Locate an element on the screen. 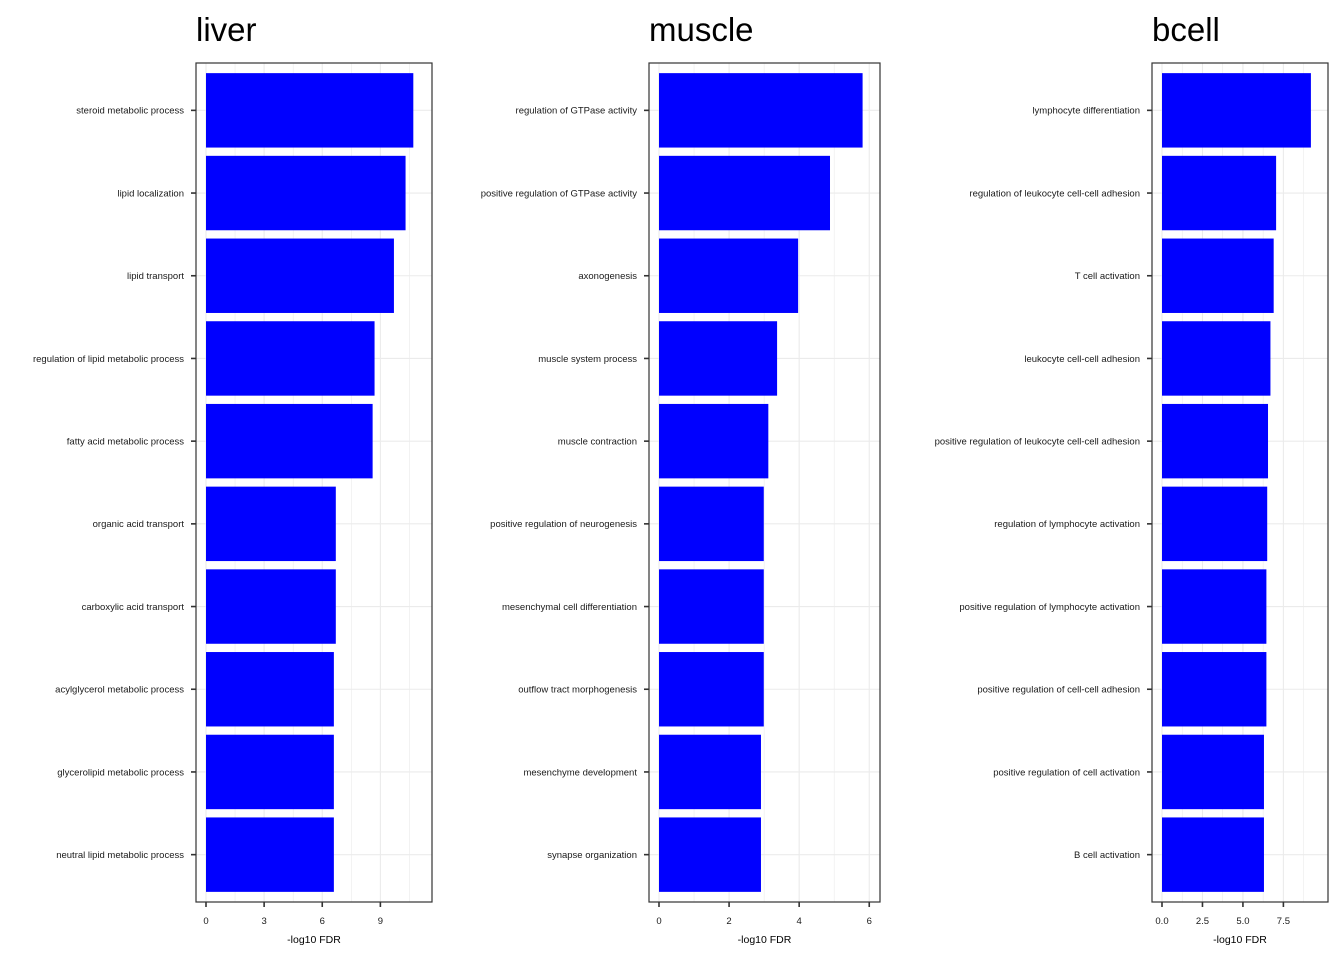  y-tick-label: glycerolipid metabolic process is located at coordinates (120, 772).